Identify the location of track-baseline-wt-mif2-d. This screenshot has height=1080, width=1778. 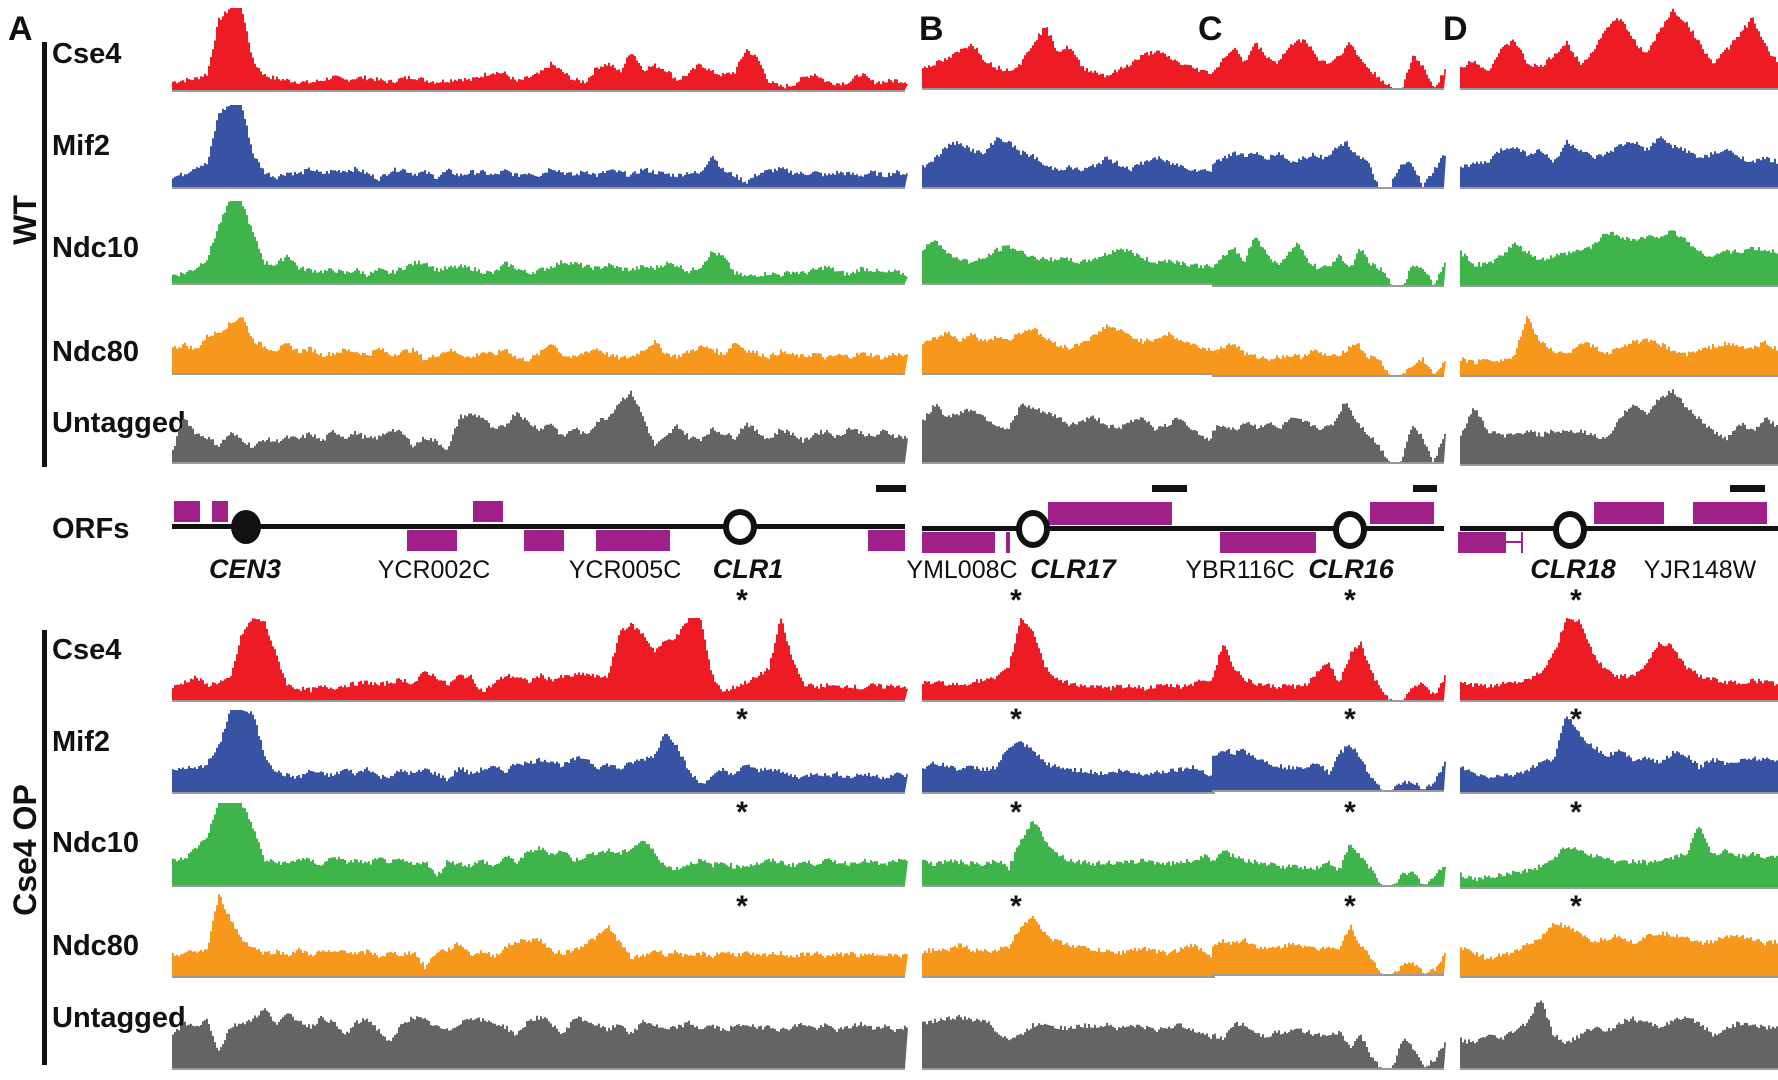
(1619, 188).